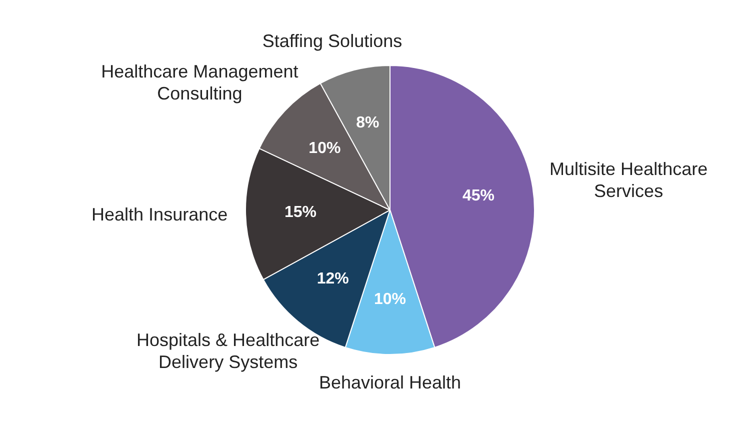 The image size is (739, 421). I want to click on slice-label: Multisite Healthcare Services, so click(629, 180).